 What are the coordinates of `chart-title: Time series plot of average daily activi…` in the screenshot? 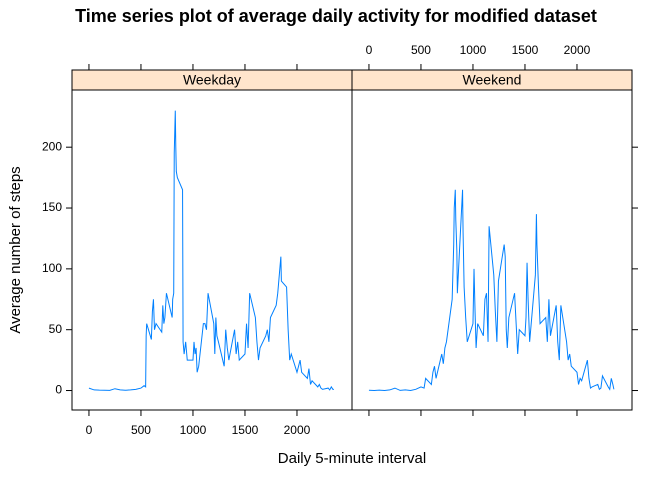 It's located at (336, 16).